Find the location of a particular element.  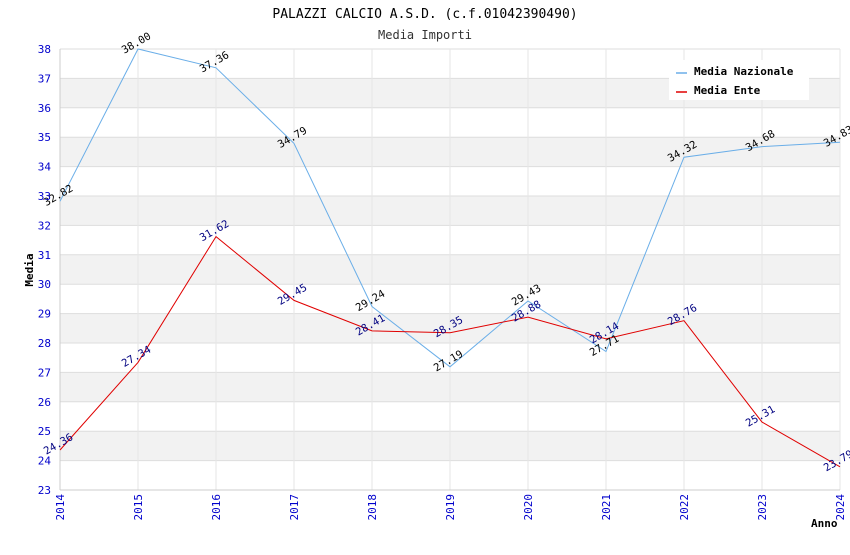

y-tick-label: 25 is located at coordinates (44, 431).